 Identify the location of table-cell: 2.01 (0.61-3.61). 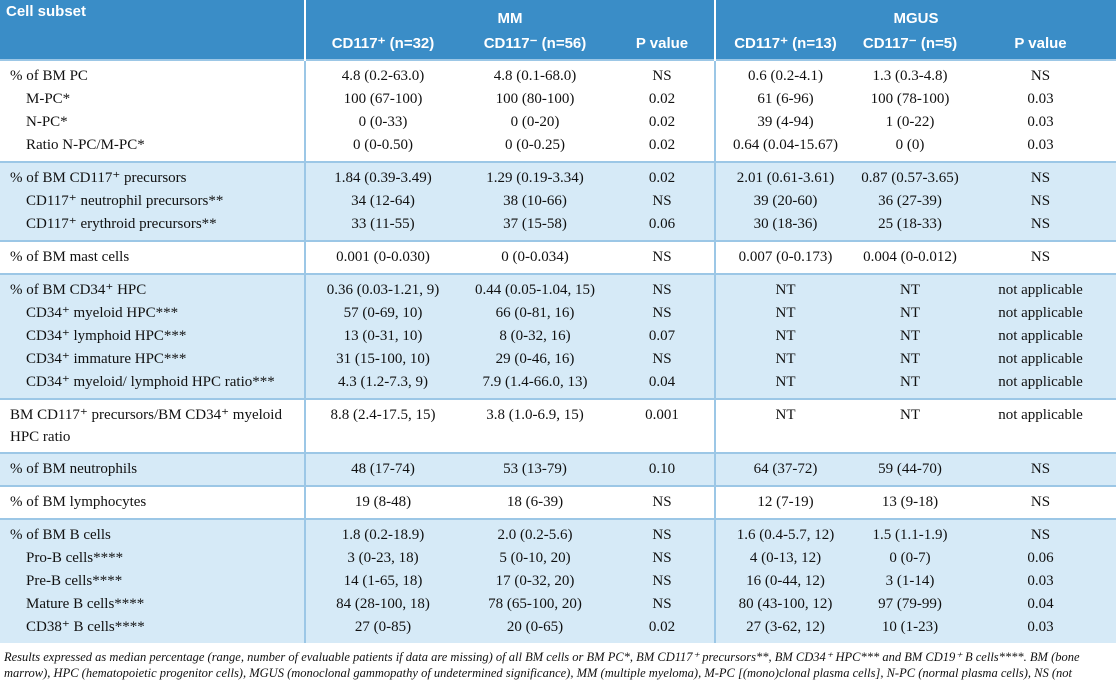
(784, 176).